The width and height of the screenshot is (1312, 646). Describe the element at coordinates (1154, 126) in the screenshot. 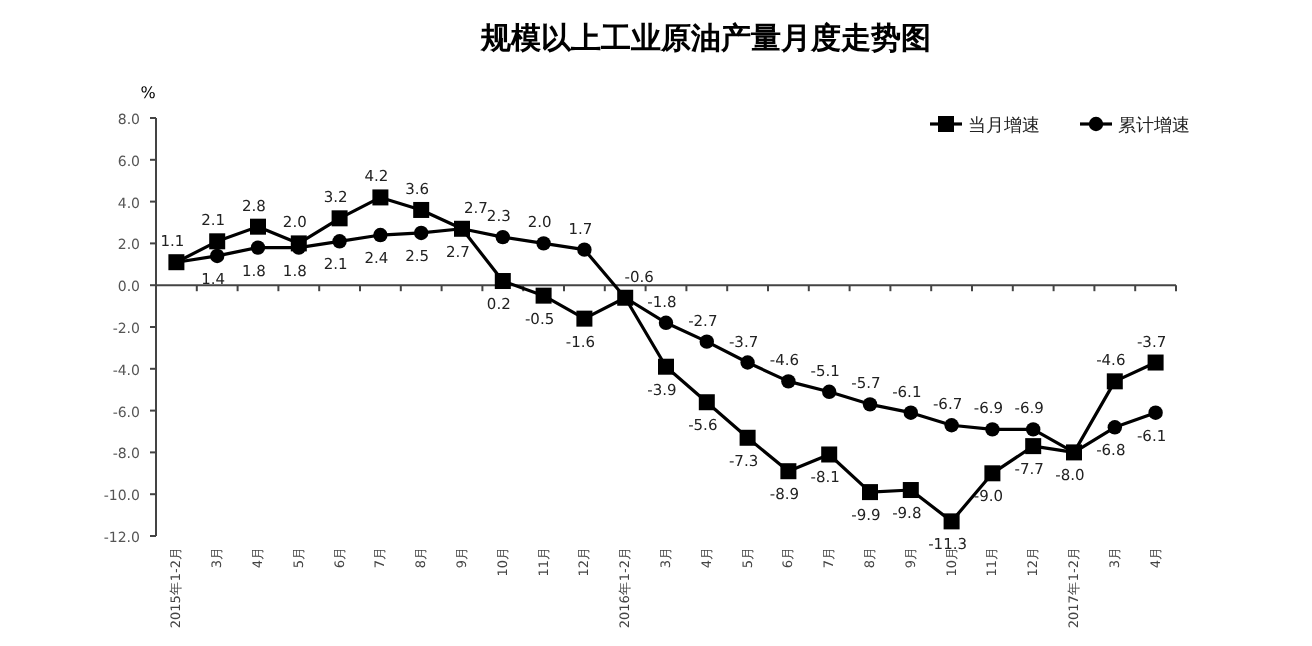

I see `legend-label: 累计增速` at that location.